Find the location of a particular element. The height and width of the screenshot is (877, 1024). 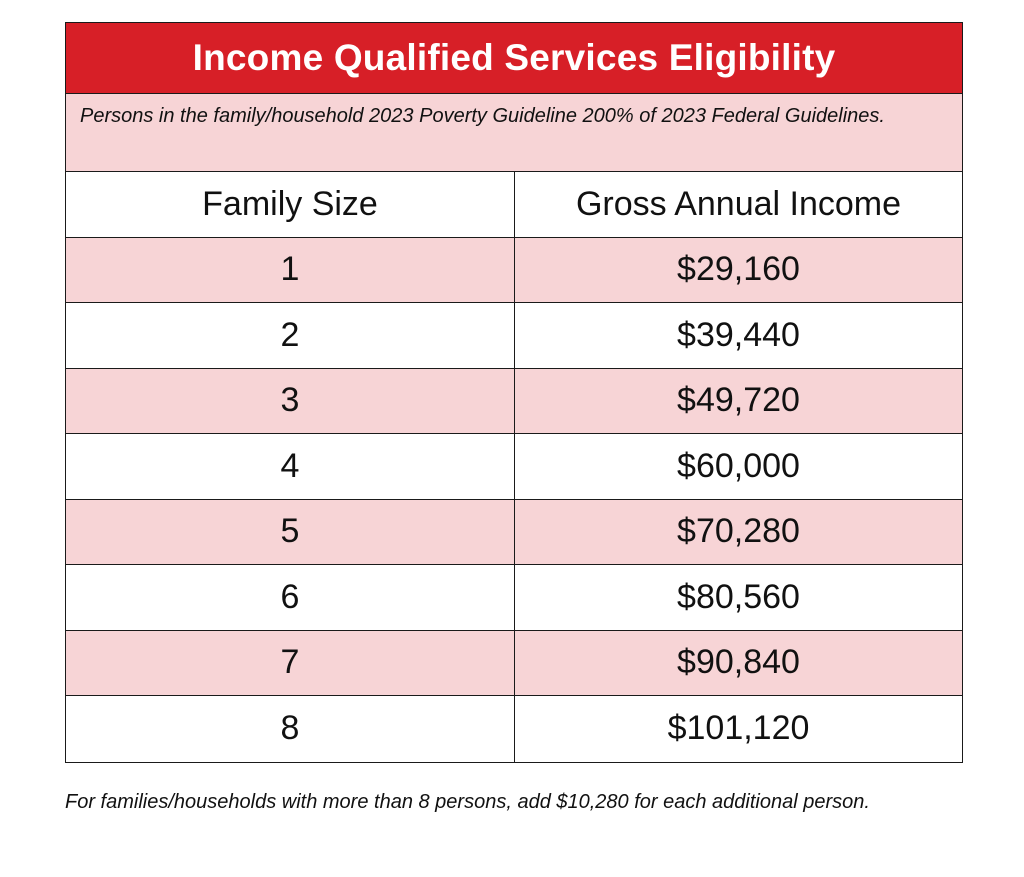

table-row: 3 $49,720 is located at coordinates (514, 401).